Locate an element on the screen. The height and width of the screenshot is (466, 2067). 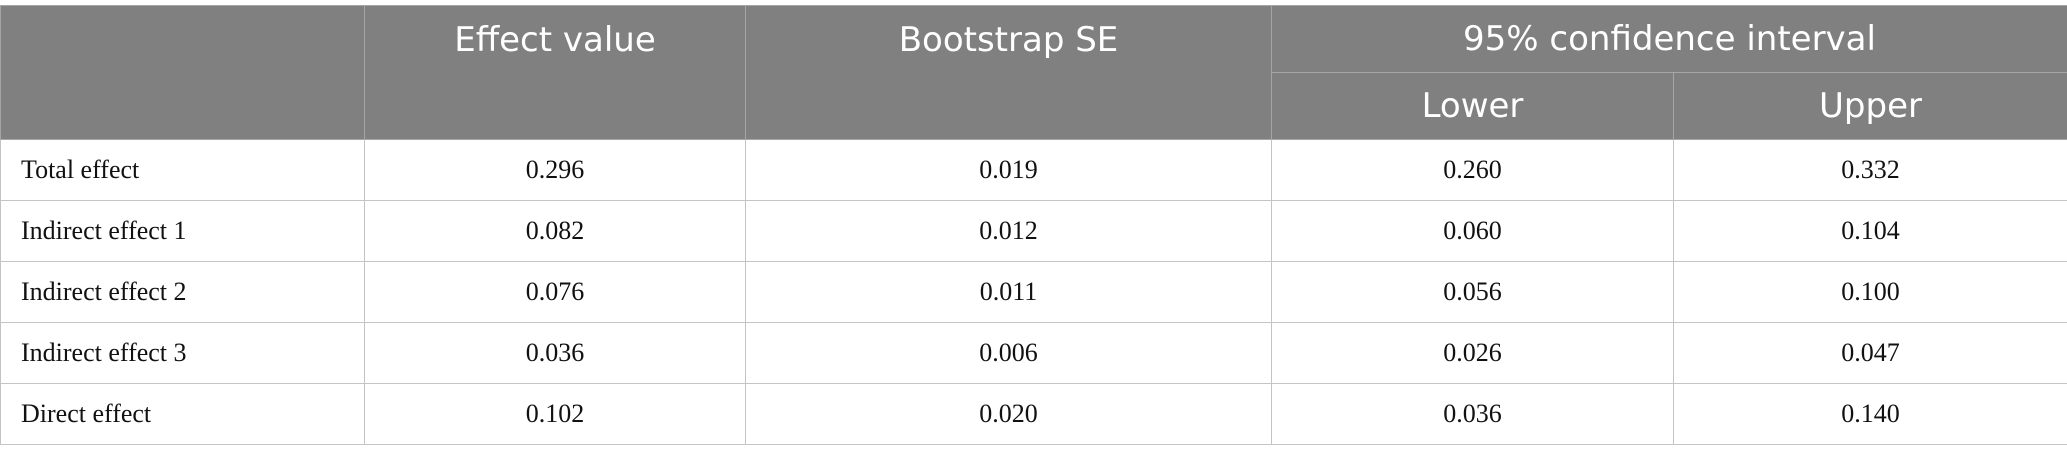
value-cell: 0.260 is located at coordinates (1472, 170).